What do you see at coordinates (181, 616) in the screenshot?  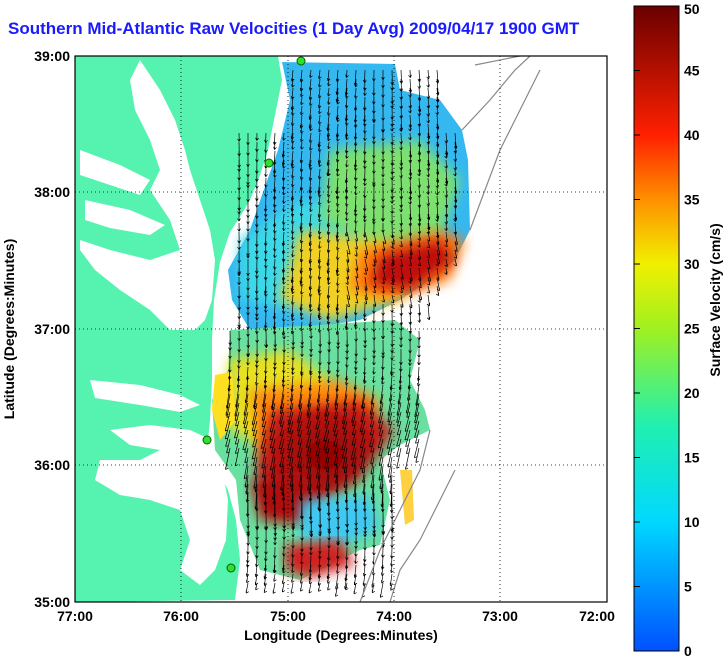 I see `x-tick-label: 76:00` at bounding box center [181, 616].